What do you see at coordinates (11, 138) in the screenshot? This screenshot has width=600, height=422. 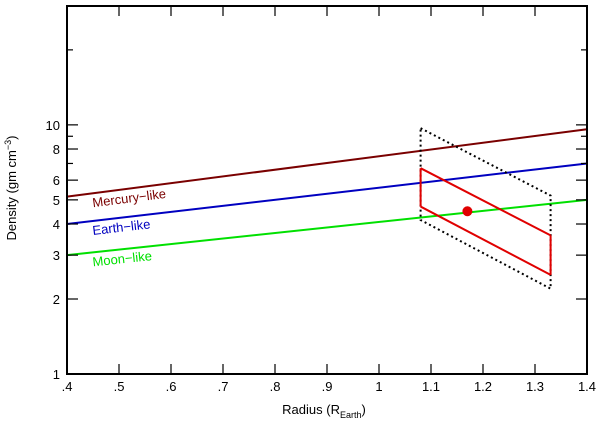 I see `y-axis-title-close: )` at bounding box center [11, 138].